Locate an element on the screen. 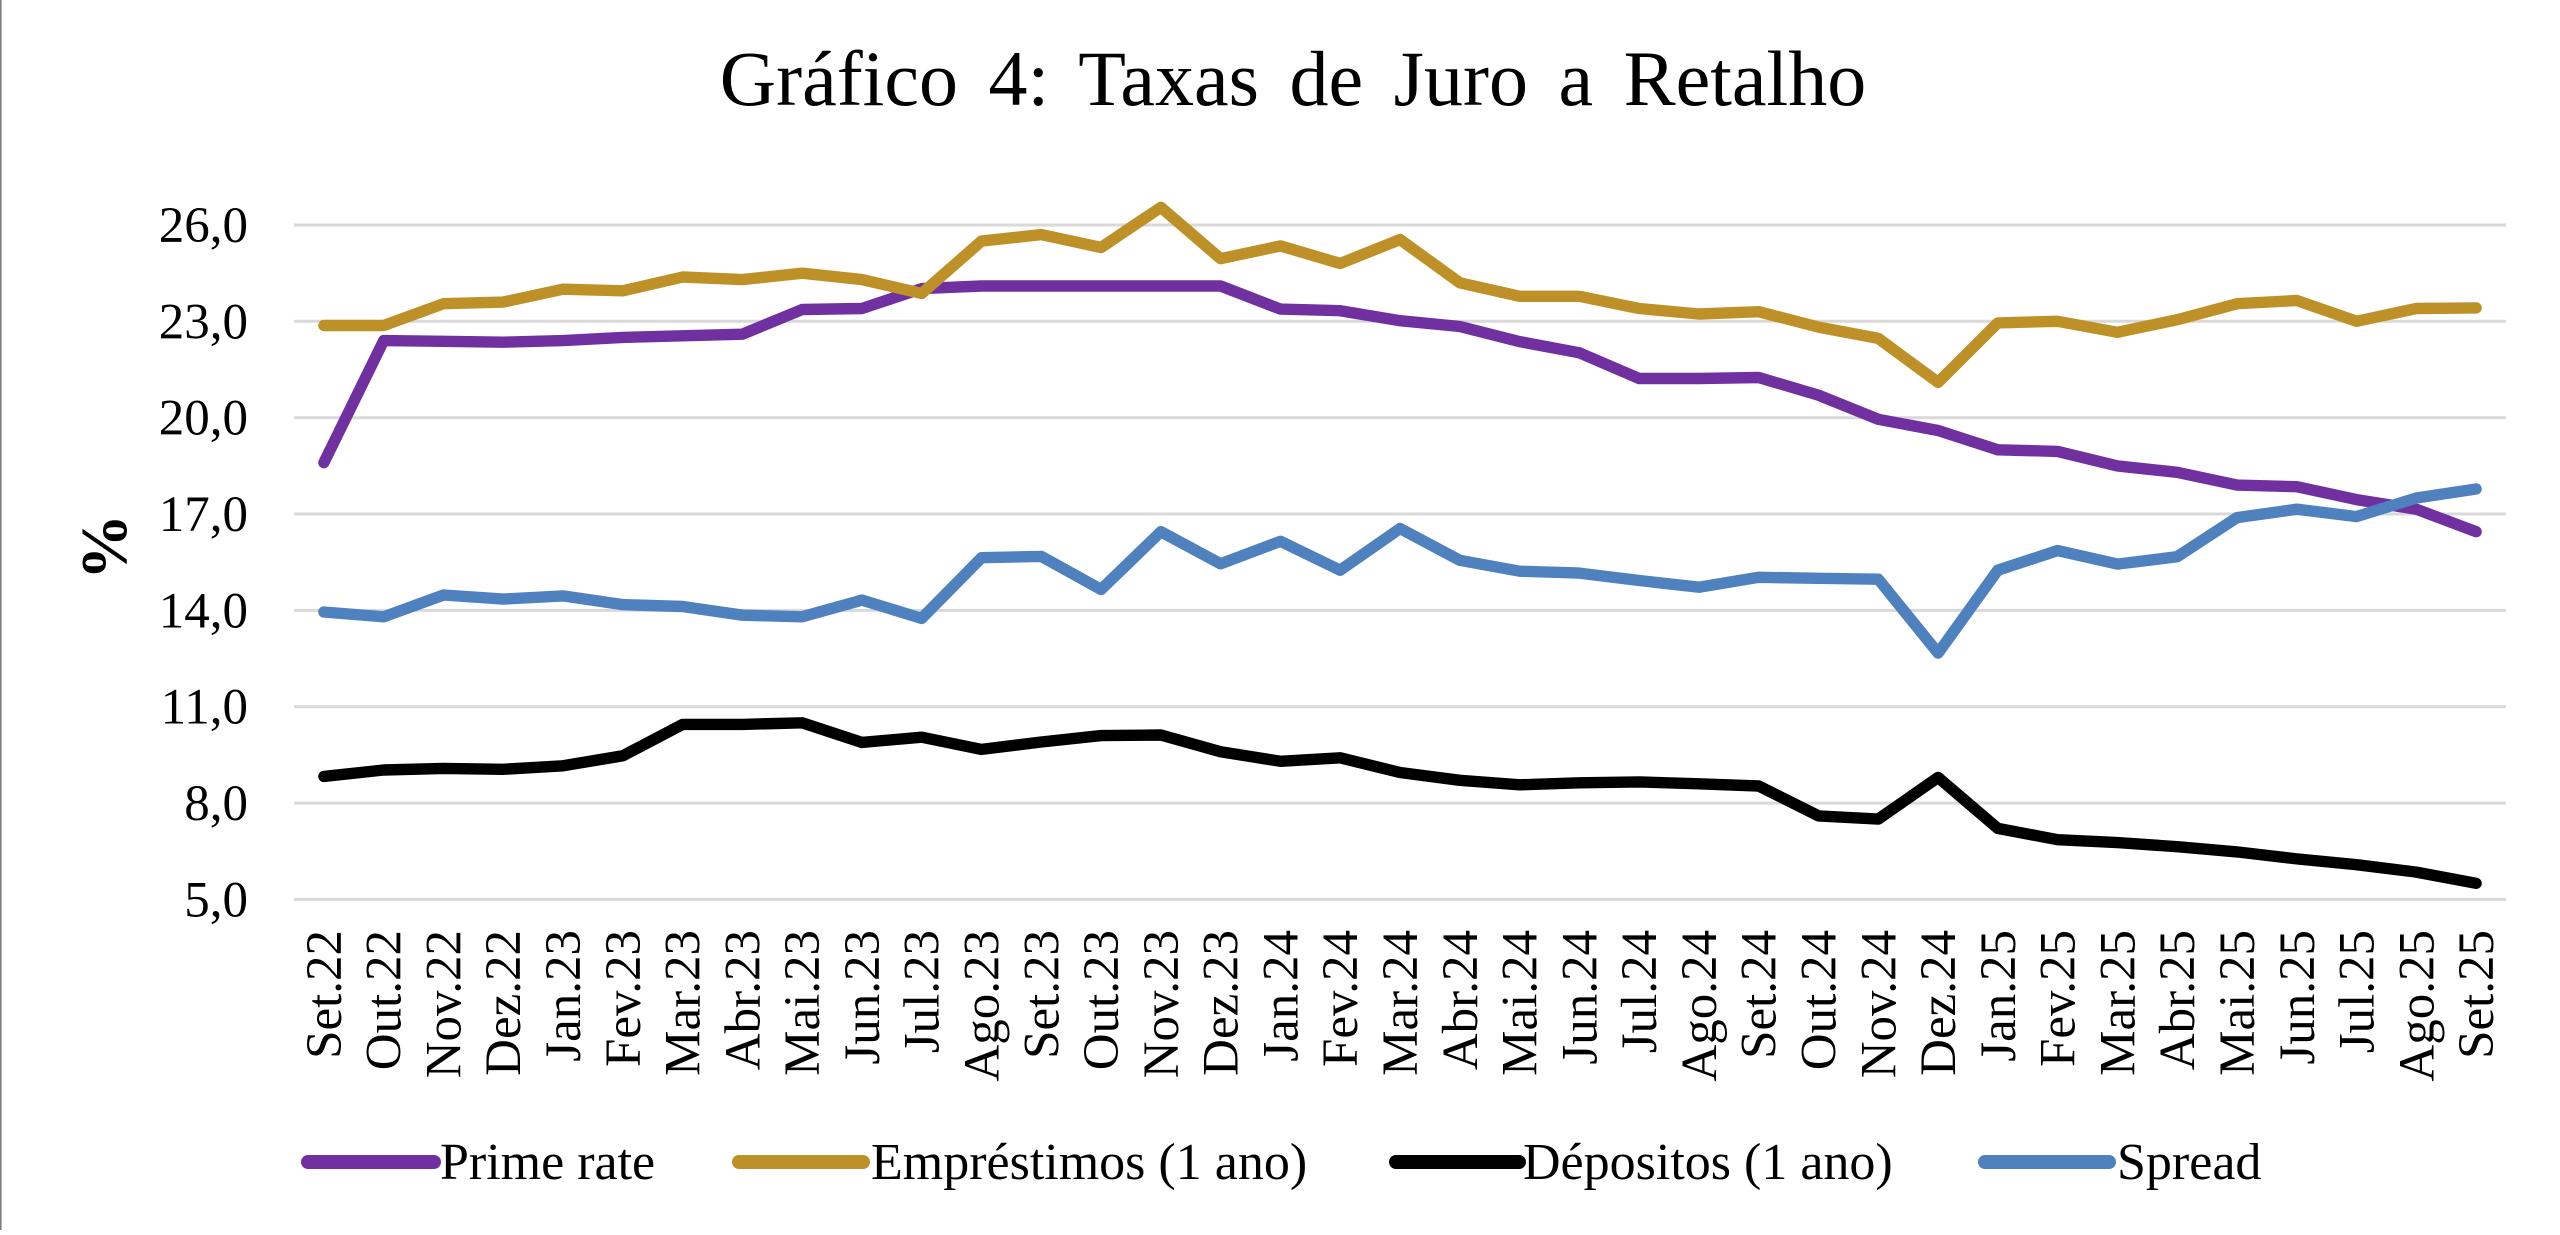 The image size is (2560, 1235). svg-text: Mai.23 is located at coordinates (803, 1003).